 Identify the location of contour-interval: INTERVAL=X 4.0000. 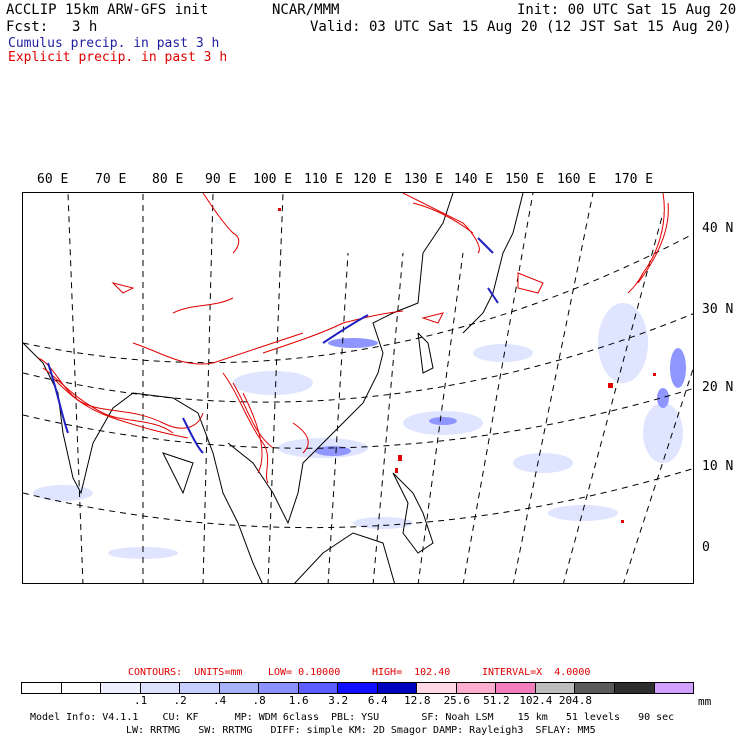
(536, 672).